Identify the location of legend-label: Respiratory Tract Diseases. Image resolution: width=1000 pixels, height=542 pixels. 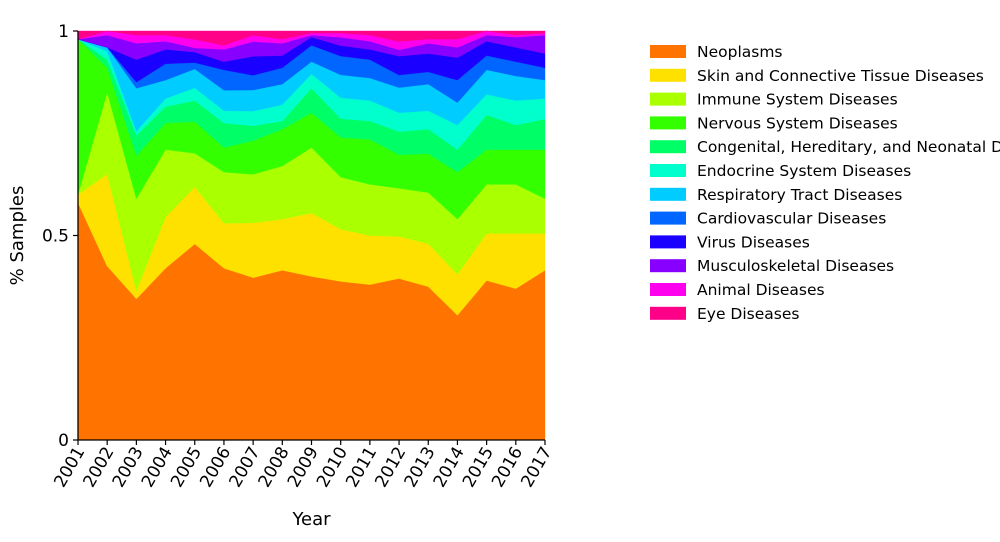
(799, 195).